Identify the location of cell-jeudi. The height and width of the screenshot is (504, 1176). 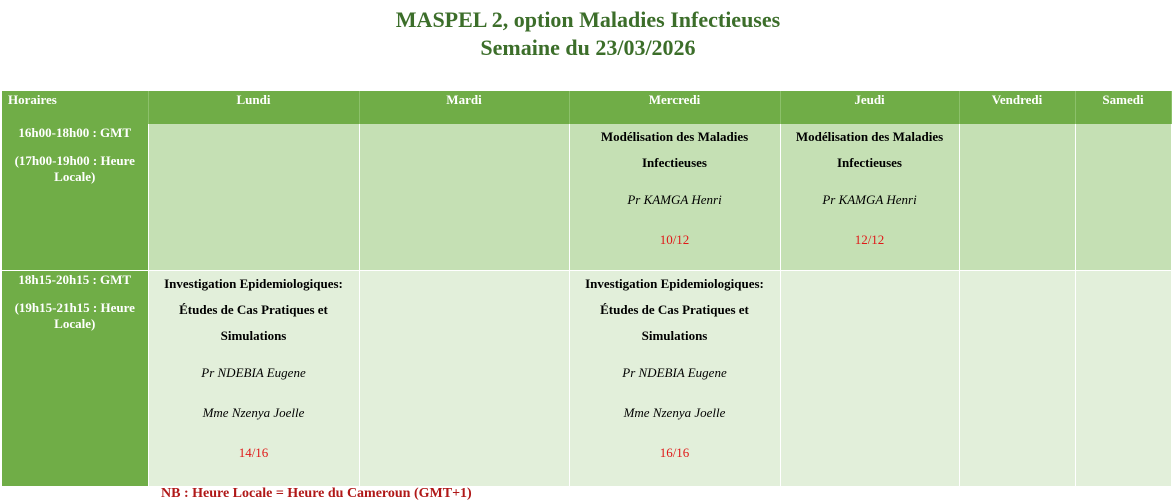
(870, 378).